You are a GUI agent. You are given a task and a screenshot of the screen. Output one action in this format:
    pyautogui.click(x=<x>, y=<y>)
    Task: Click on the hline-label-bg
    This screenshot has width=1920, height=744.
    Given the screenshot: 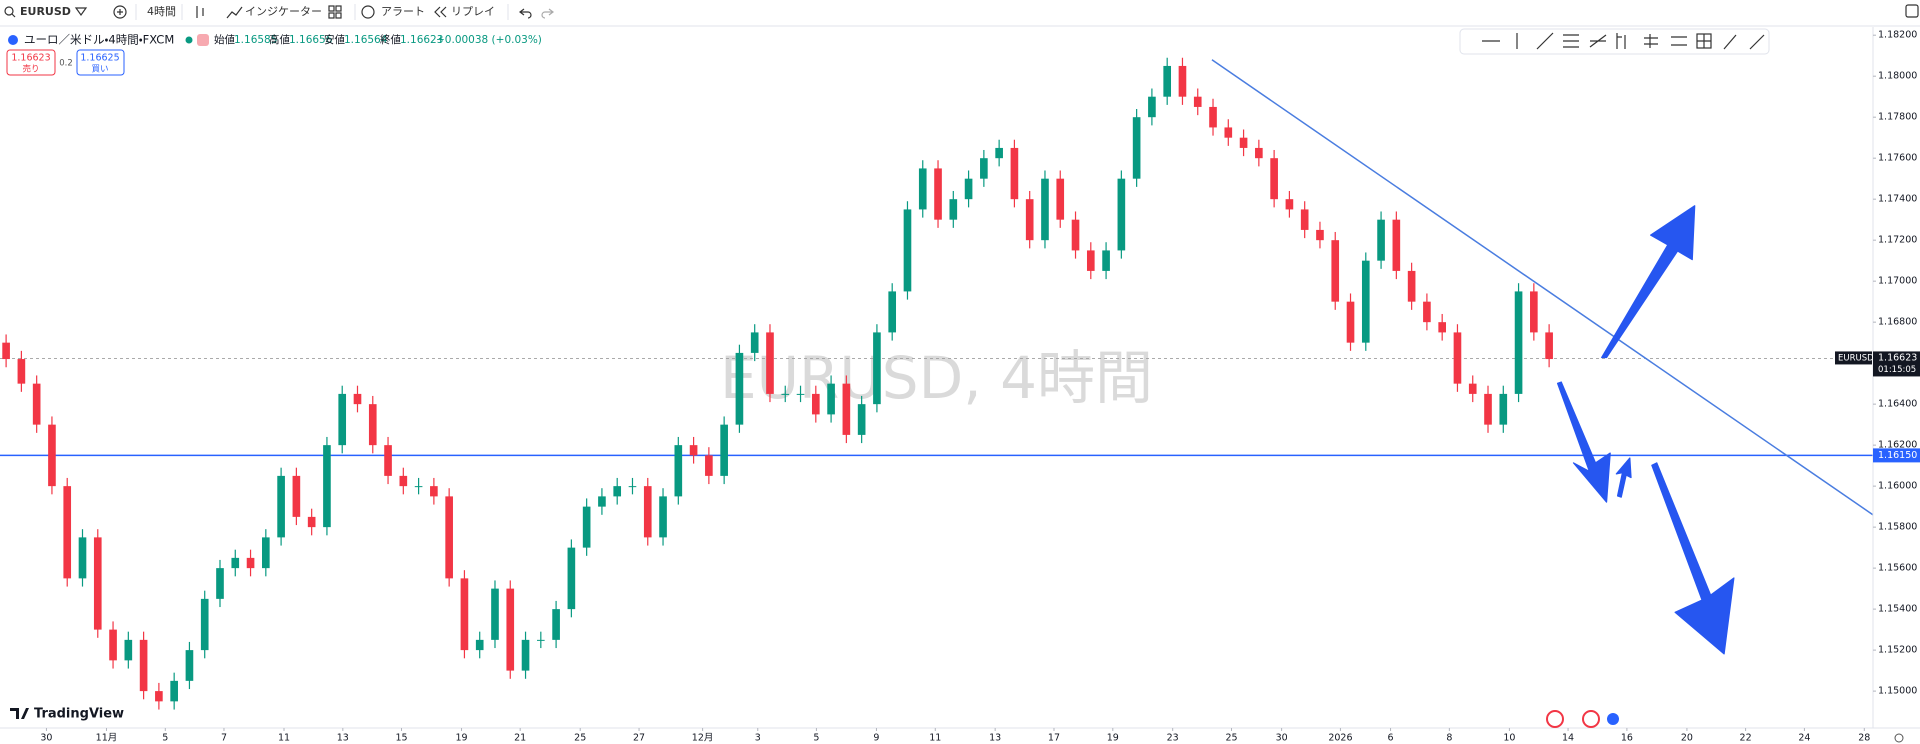 What is the action you would take?
    pyautogui.click(x=1896, y=455)
    